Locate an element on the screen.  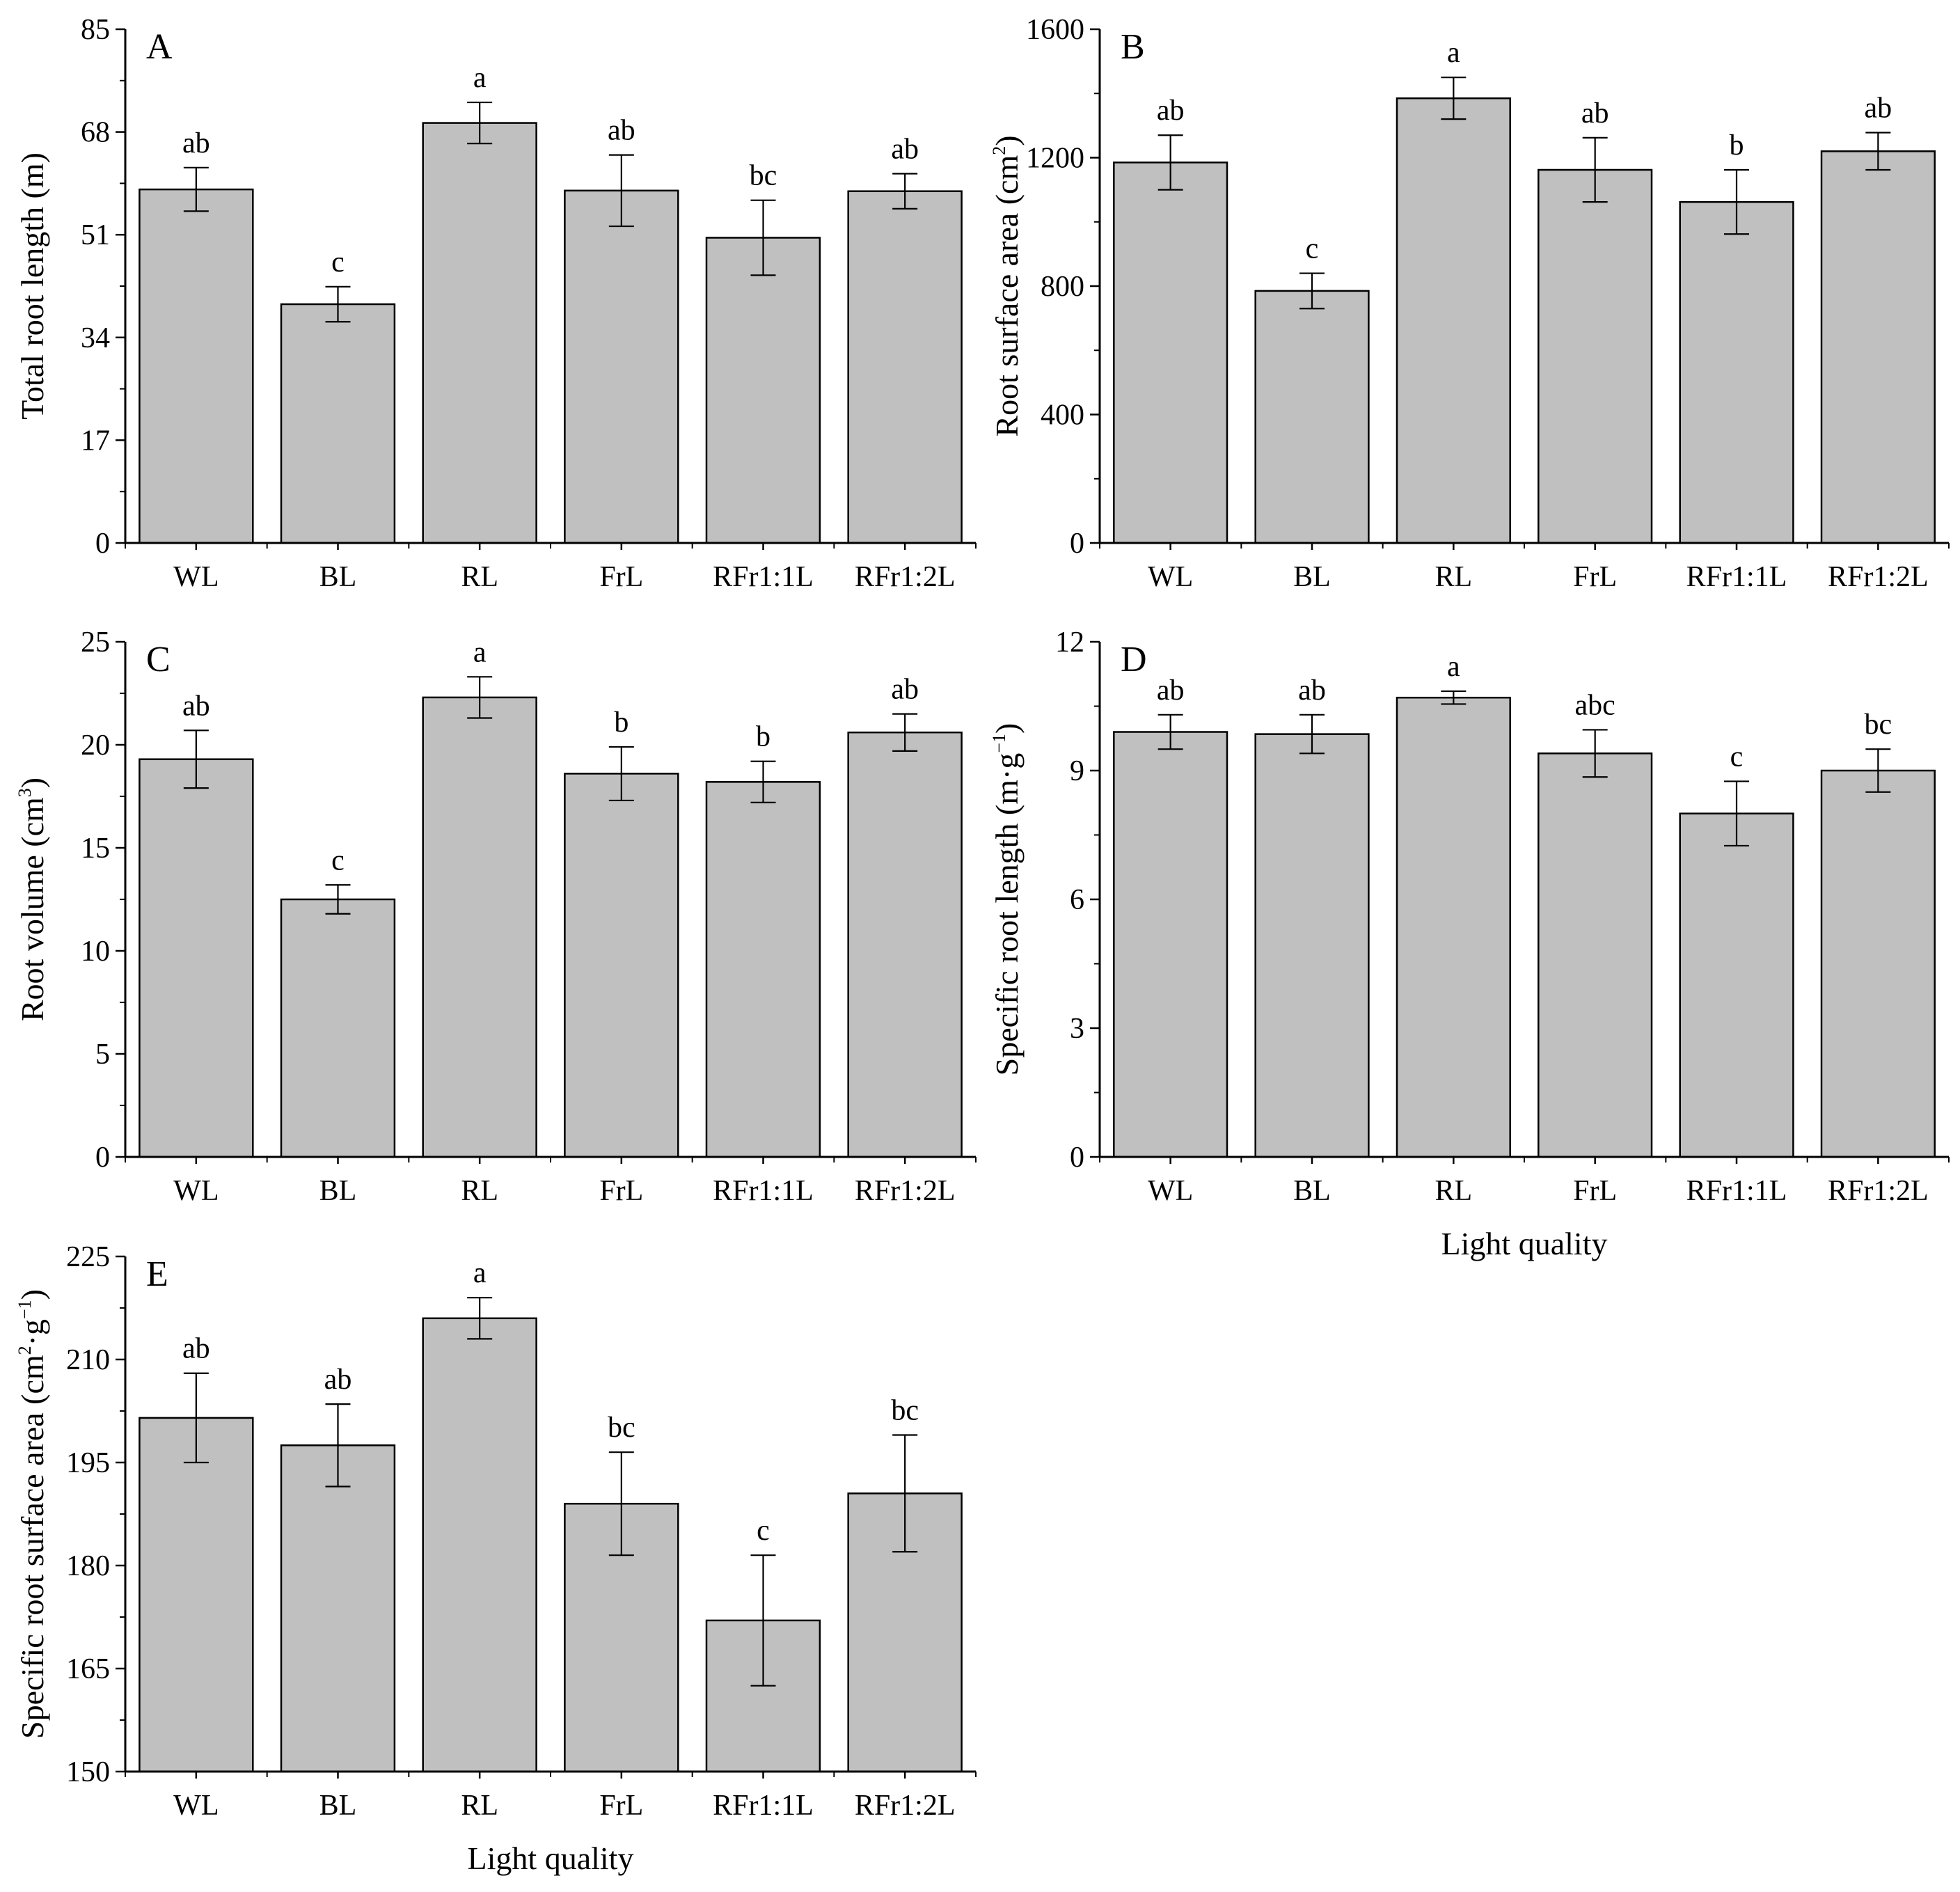
y-axis-label-superscript: 3 is located at coordinates (25, 793).